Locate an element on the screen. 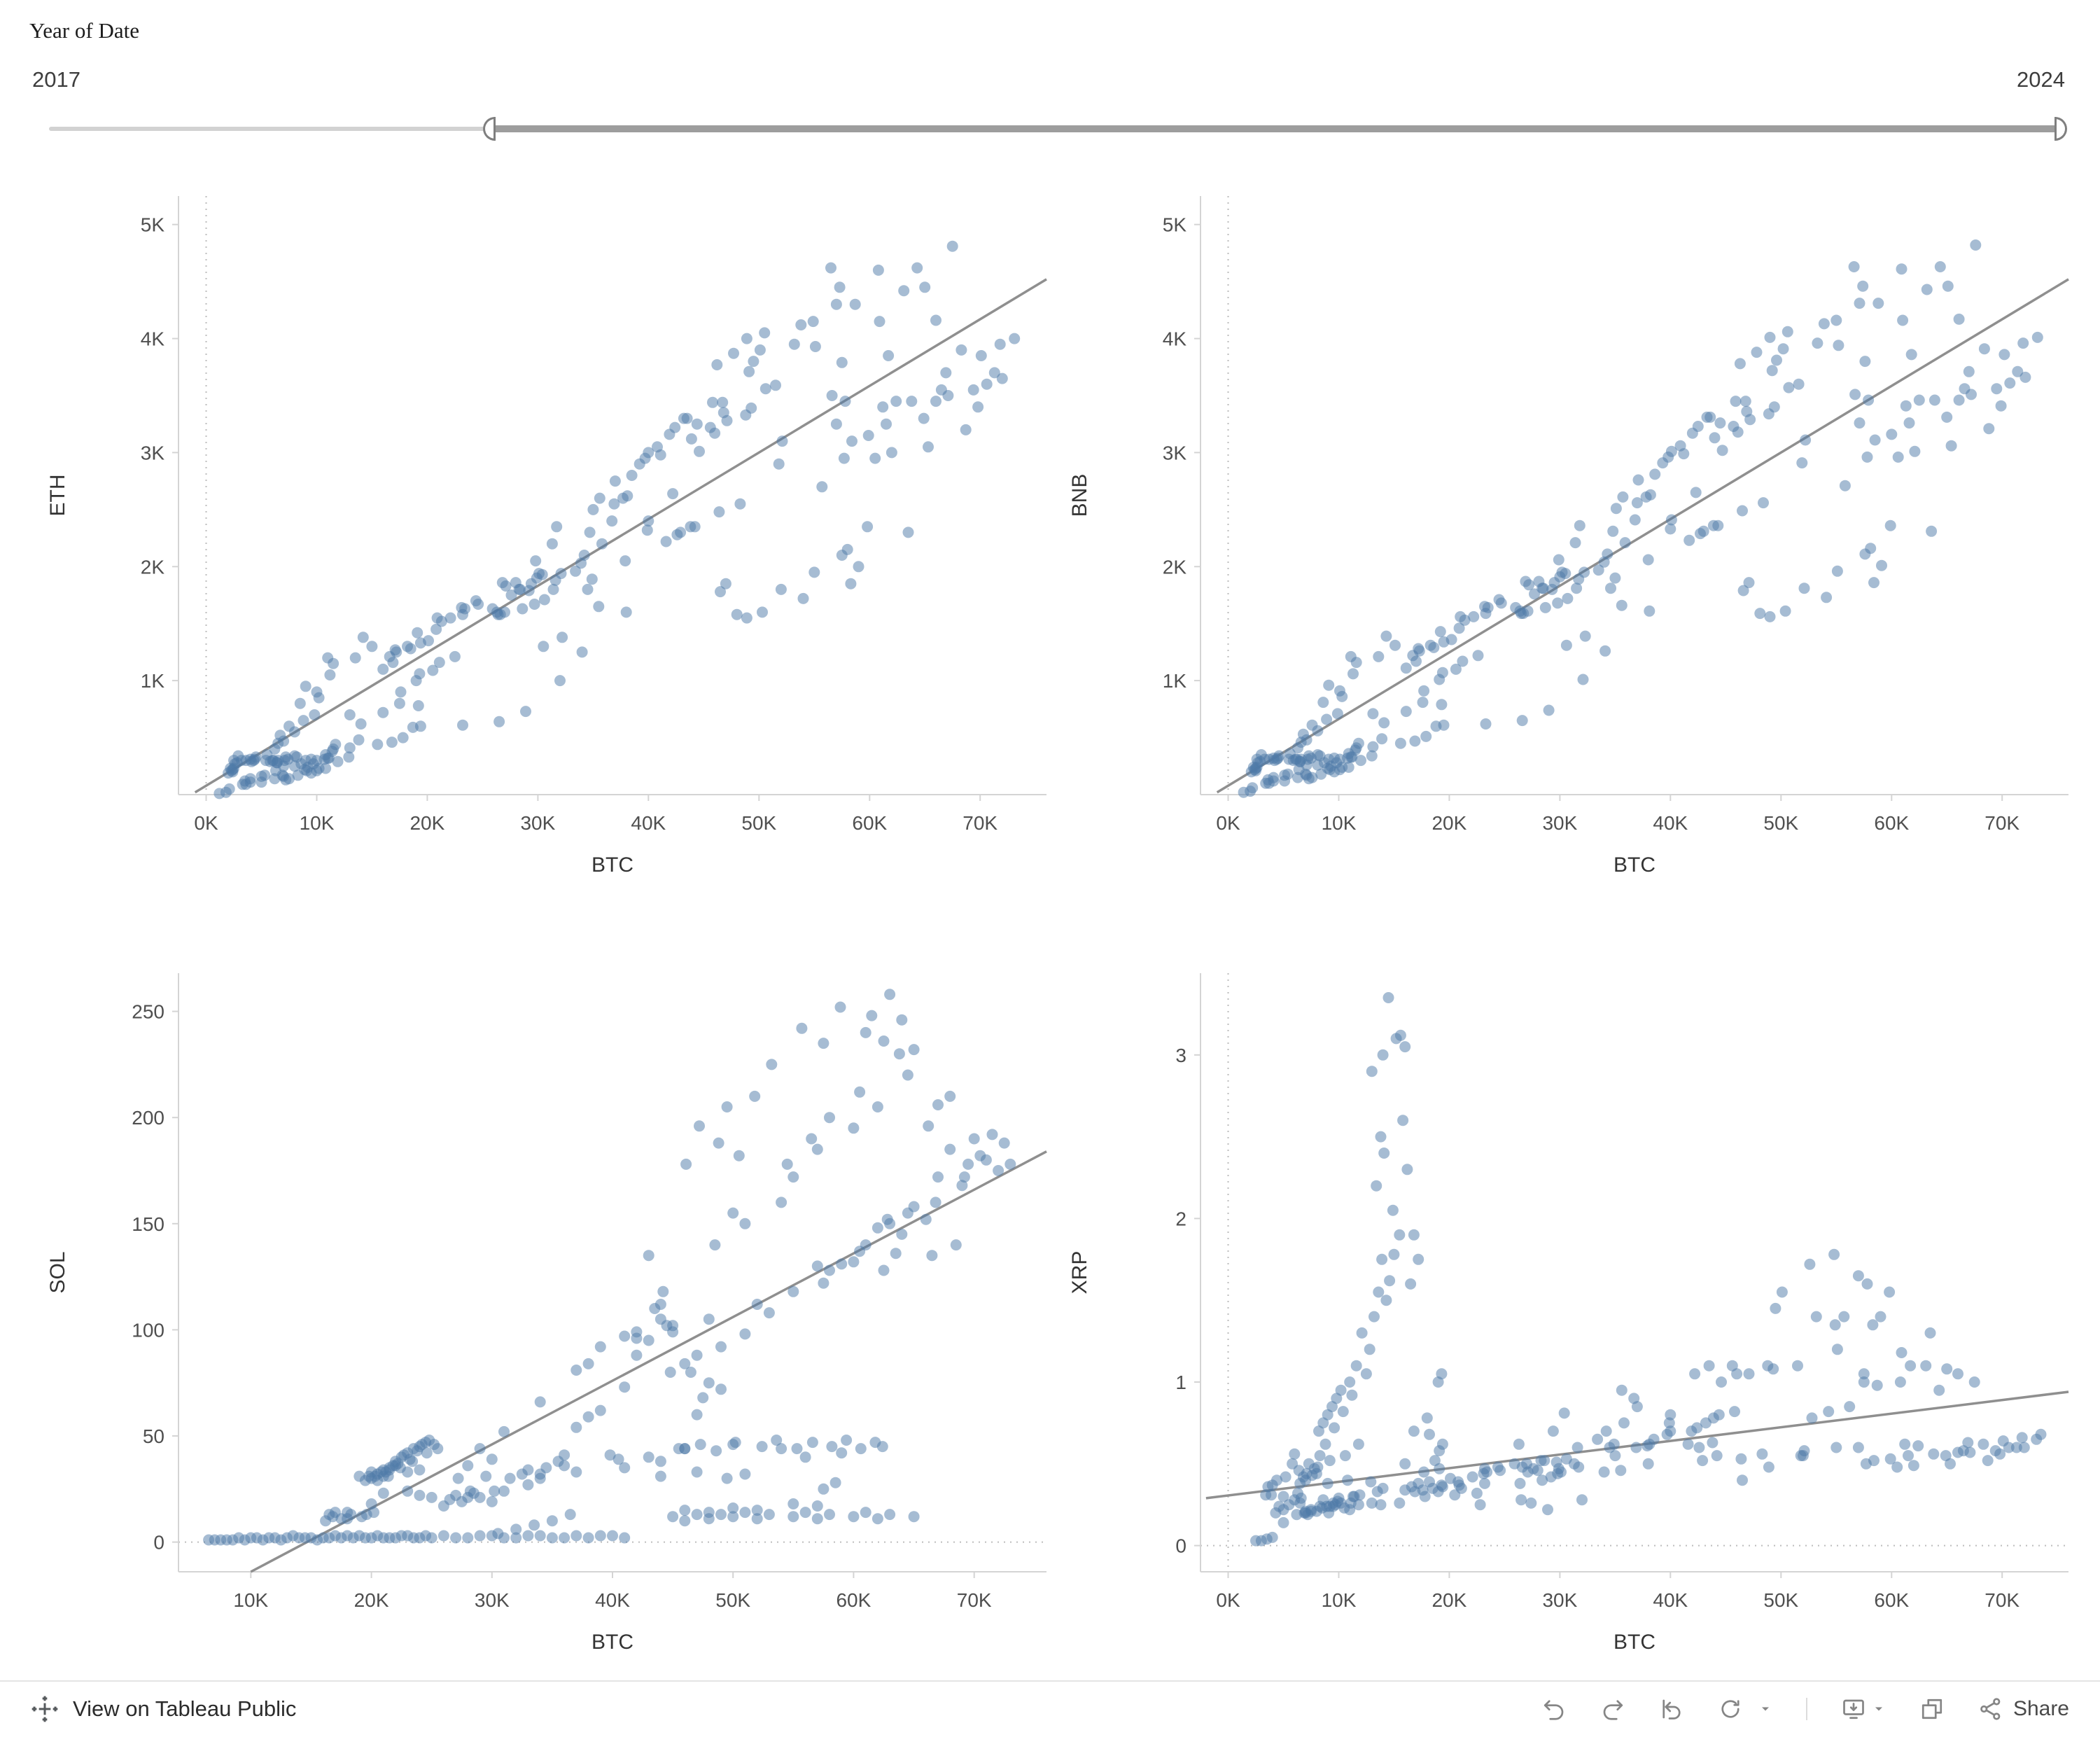 The height and width of the screenshot is (1737, 2100). refresh-dropdown-button is located at coordinates (1765, 1709).